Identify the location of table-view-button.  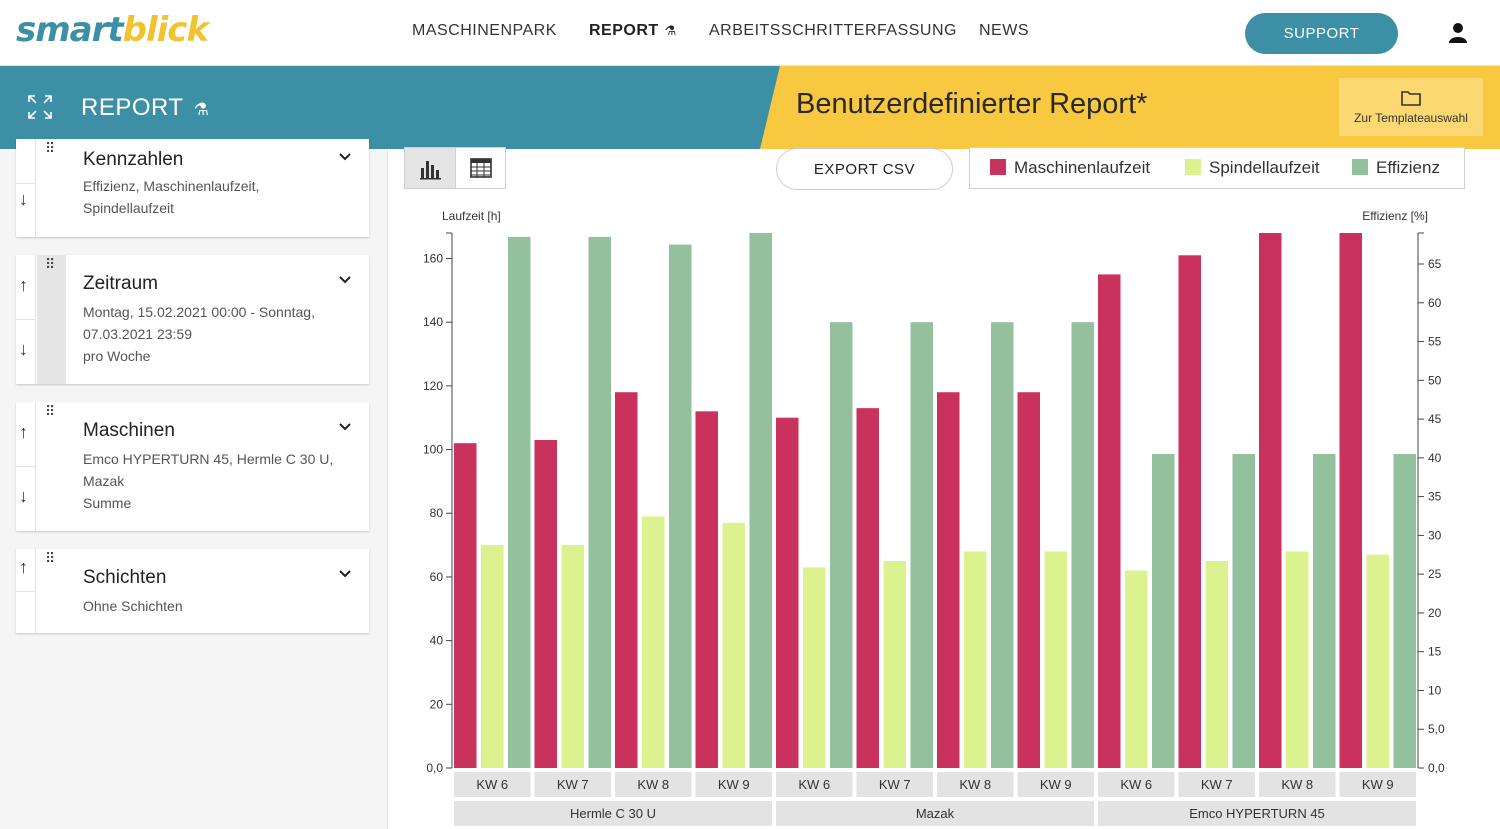
(481, 168).